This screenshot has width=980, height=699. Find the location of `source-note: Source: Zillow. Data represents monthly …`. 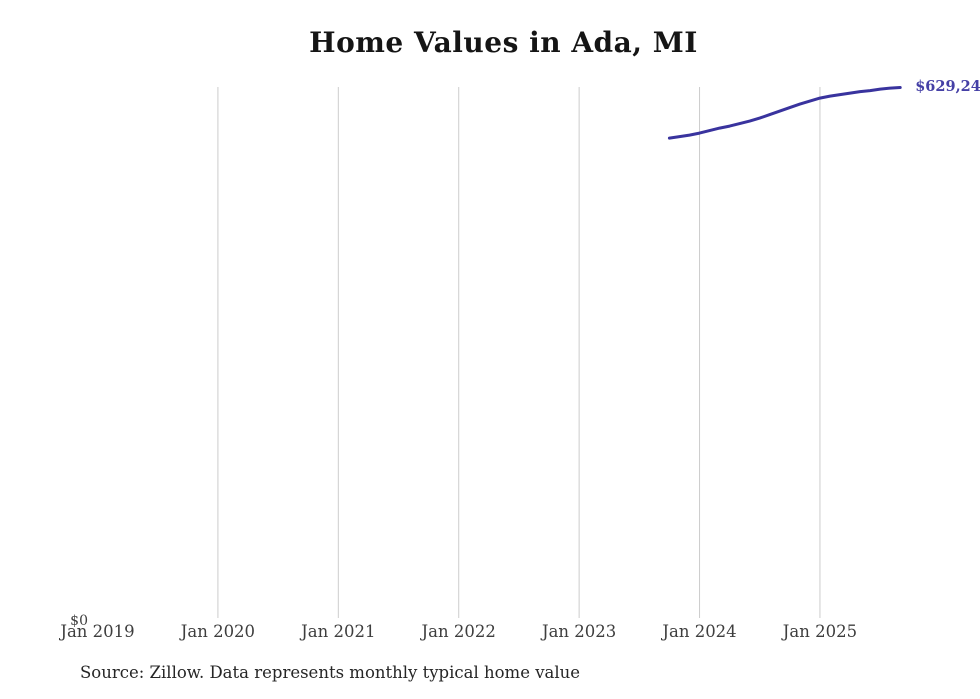

source-note: Source: Zillow. Data represents monthly … is located at coordinates (330, 672).